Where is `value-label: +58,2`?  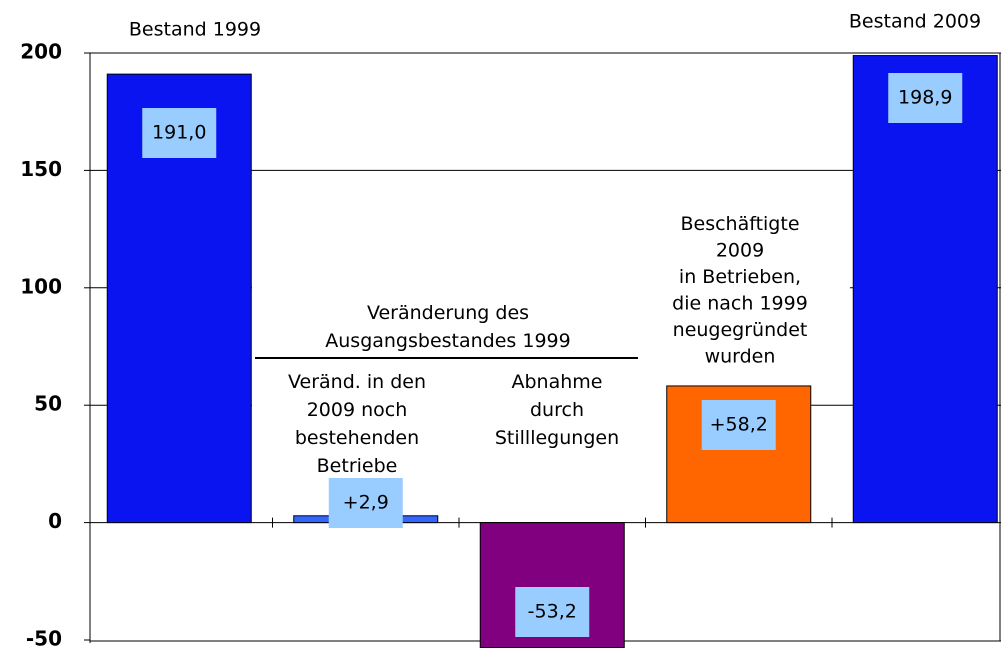 value-label: +58,2 is located at coordinates (739, 425).